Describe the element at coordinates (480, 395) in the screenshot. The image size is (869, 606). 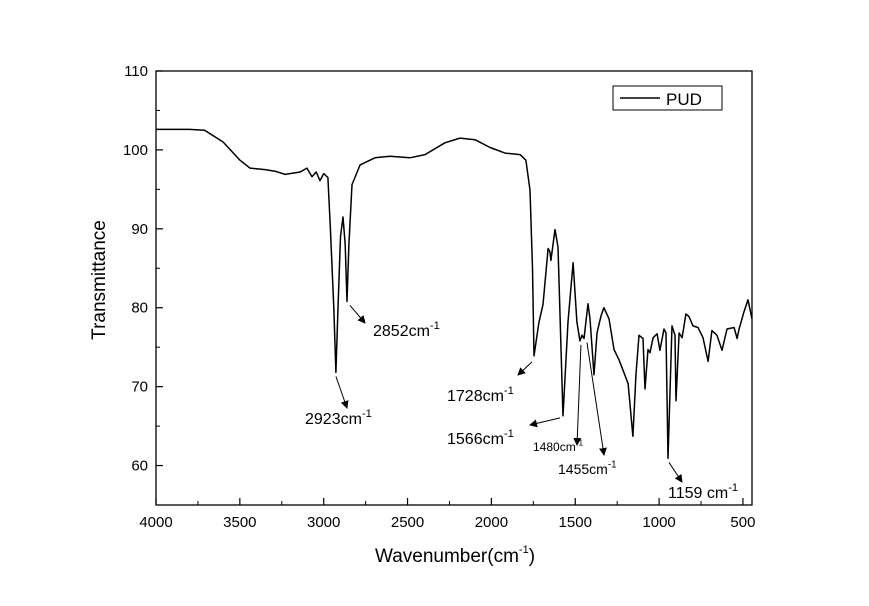
I see `annotation-label: 1728cm-1` at that location.